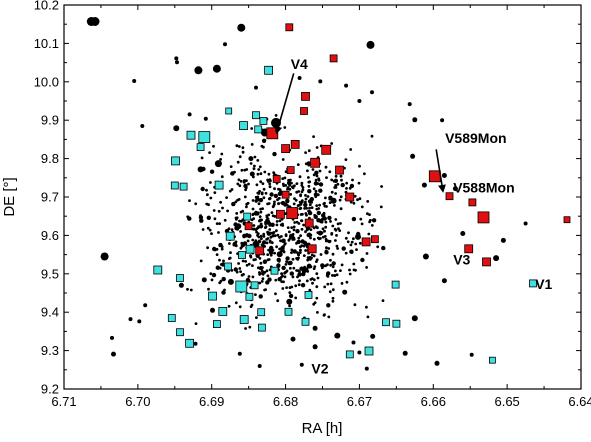 The image size is (591, 442). What do you see at coordinates (50, 389) in the screenshot?
I see `y-tick-label: 9.2` at bounding box center [50, 389].